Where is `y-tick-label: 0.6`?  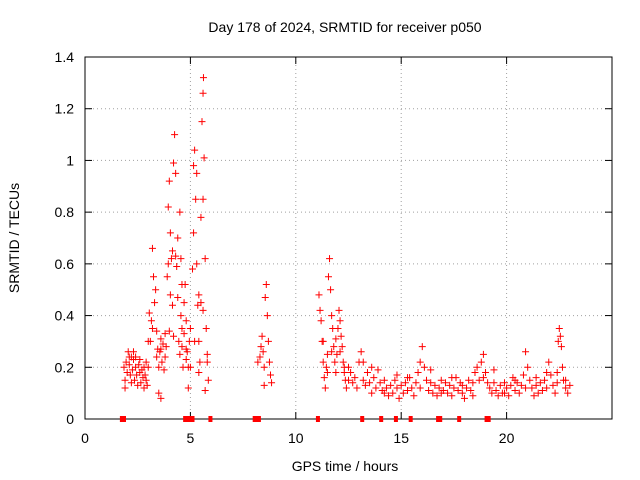
y-tick-label: 0.6 is located at coordinates (65, 264).